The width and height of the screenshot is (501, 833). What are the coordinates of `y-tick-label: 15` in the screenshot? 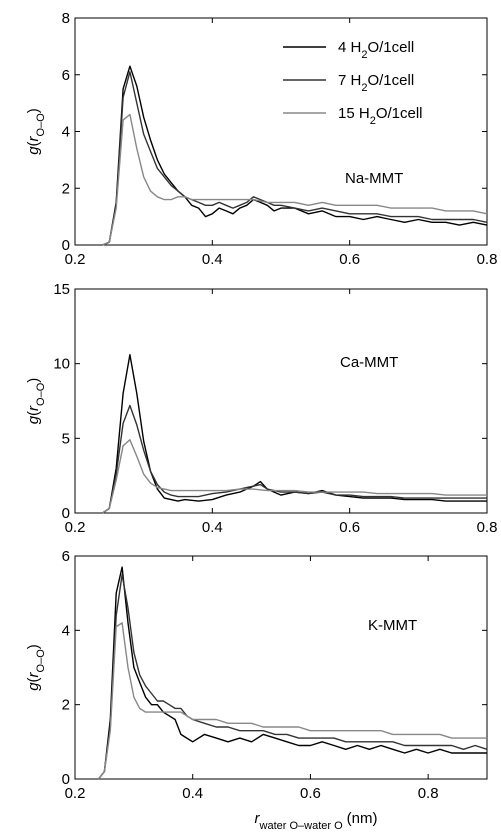 It's located at (61, 289).